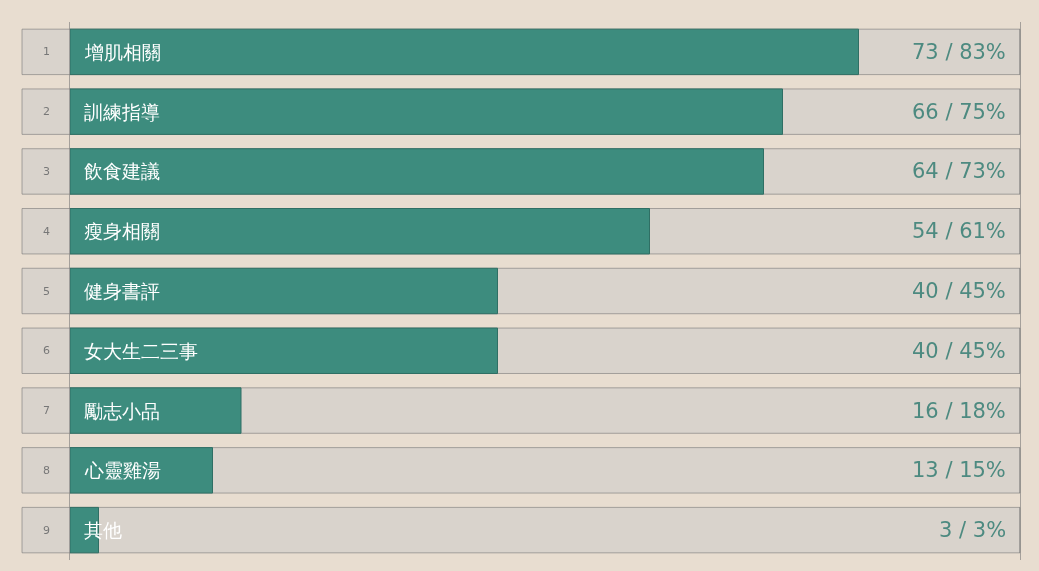 The width and height of the screenshot is (1039, 571). Describe the element at coordinates (973, 530) in the screenshot. I see `data-label: 3 / 3%` at that location.